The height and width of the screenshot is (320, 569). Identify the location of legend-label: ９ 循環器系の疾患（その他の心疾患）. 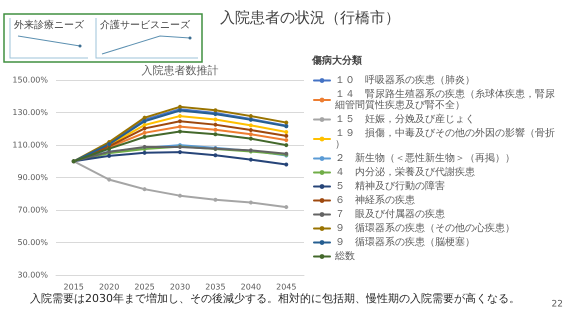
(425, 228).